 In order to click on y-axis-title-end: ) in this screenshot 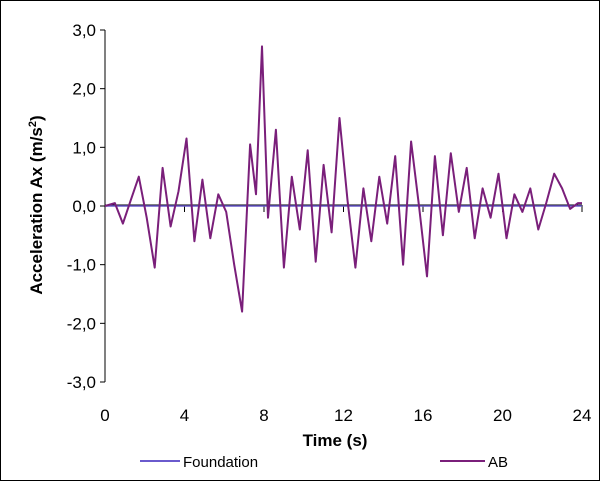, I will do `click(36, 118)`.